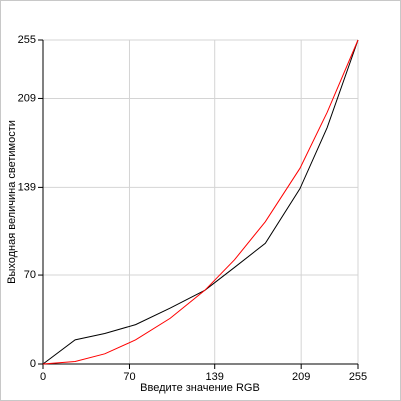  Describe the element at coordinates (200, 388) in the screenshot. I see `x-axis-label: Введите значение RGB` at that location.